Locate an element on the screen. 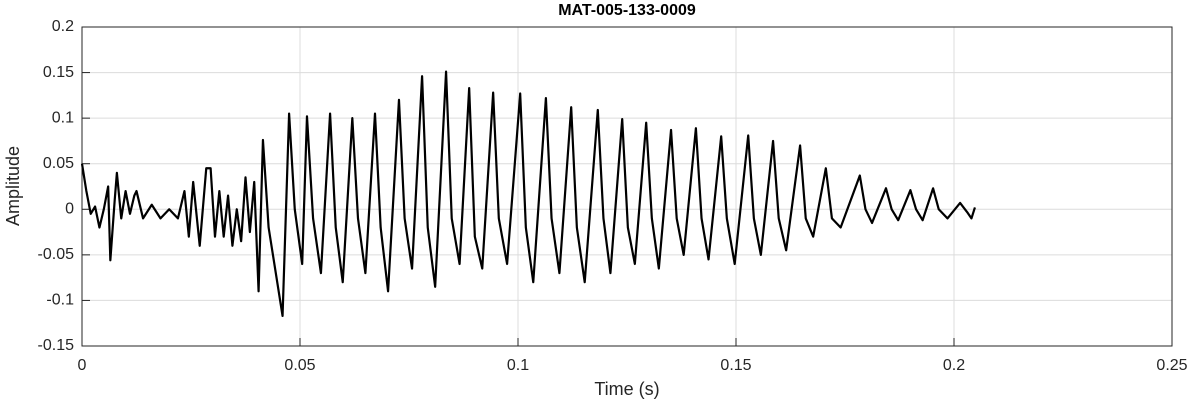 The width and height of the screenshot is (1193, 404). y-tick-label: 0.15 is located at coordinates (58, 72).